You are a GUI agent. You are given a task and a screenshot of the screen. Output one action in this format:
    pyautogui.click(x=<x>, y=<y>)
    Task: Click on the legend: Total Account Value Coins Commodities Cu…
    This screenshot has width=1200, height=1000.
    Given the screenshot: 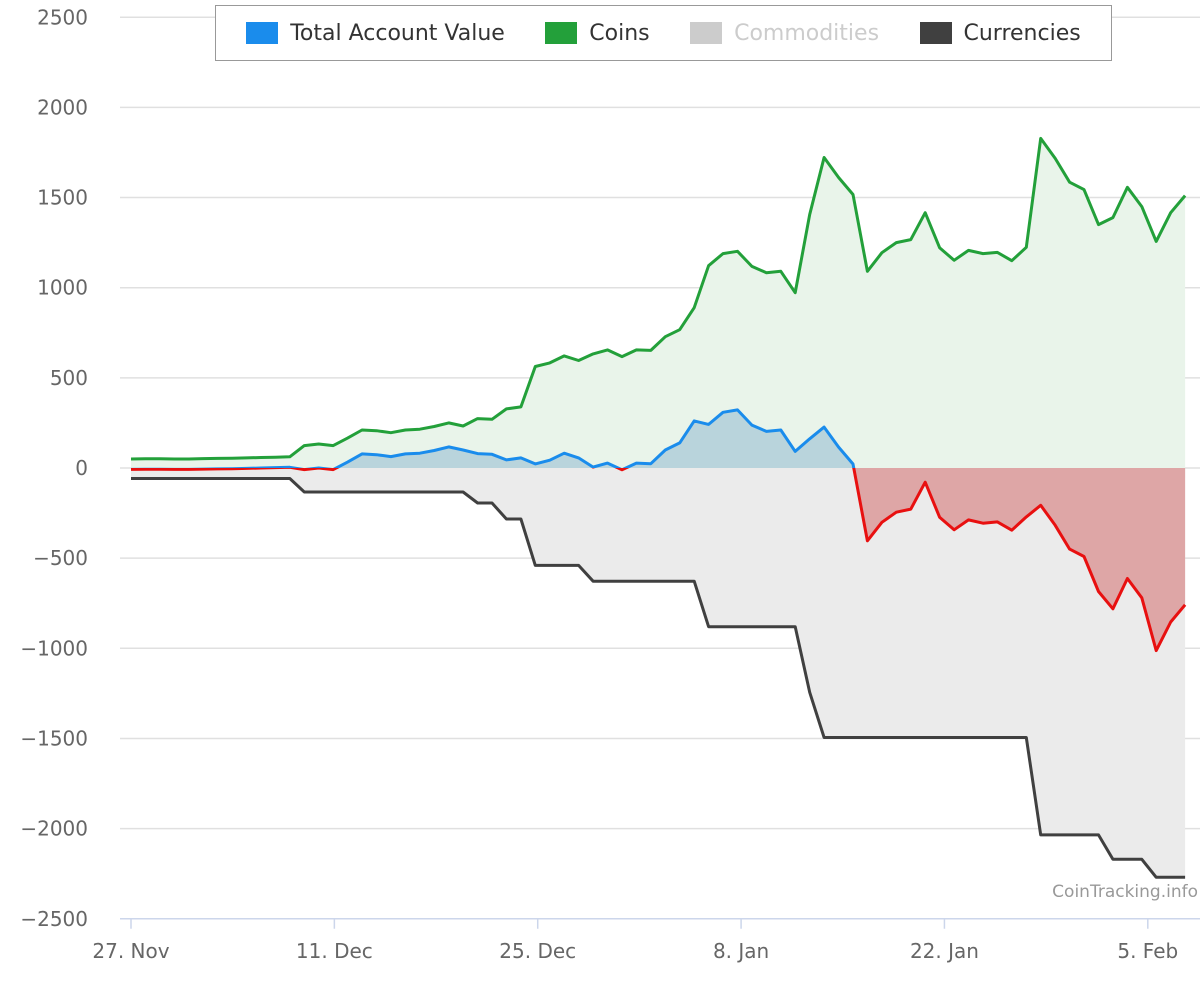 What is the action you would take?
    pyautogui.click(x=663, y=33)
    